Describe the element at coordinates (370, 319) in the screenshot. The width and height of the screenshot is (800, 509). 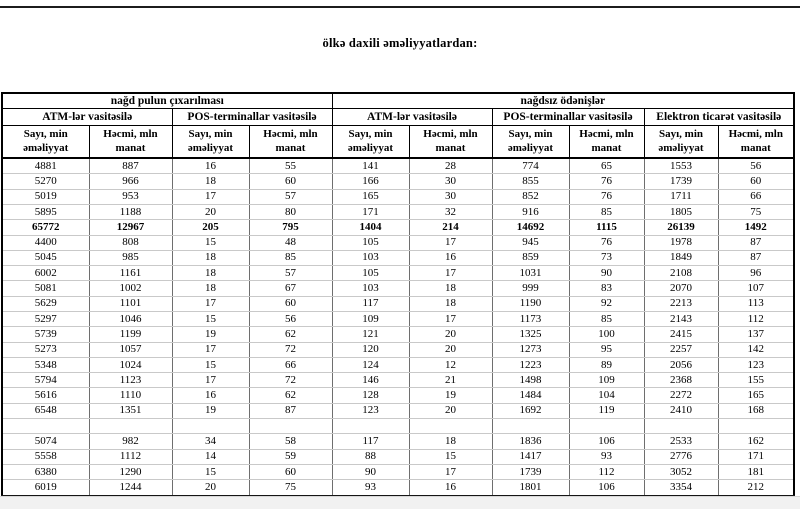
I see `table-cell: 109` at that location.